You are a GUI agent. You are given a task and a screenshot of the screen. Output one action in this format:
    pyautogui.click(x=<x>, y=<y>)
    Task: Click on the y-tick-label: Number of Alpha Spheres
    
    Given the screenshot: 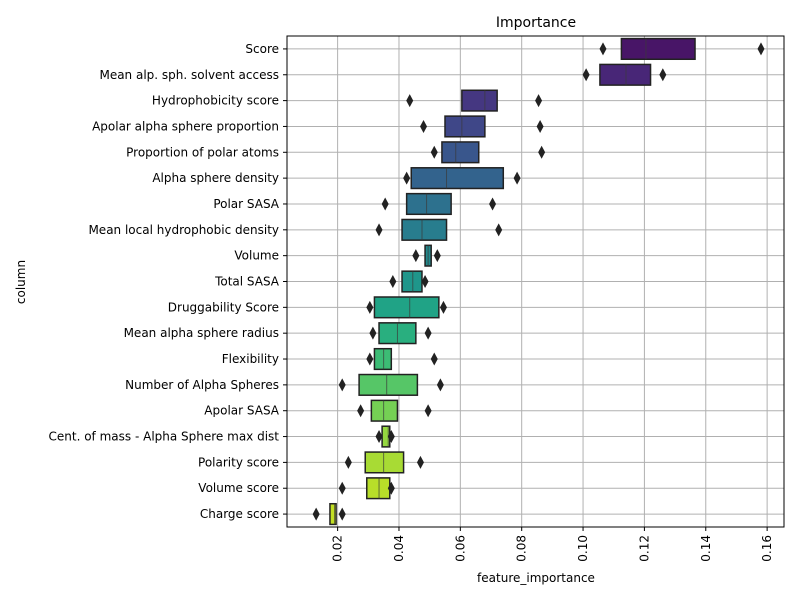 What is the action you would take?
    pyautogui.click(x=202, y=385)
    